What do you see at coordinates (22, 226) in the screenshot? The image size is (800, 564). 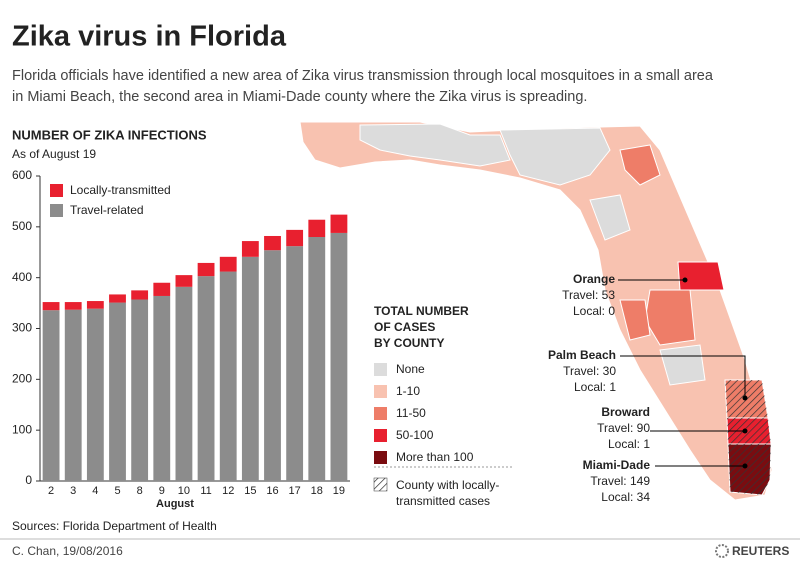 I see `y-tick-label: 500` at bounding box center [22, 226].